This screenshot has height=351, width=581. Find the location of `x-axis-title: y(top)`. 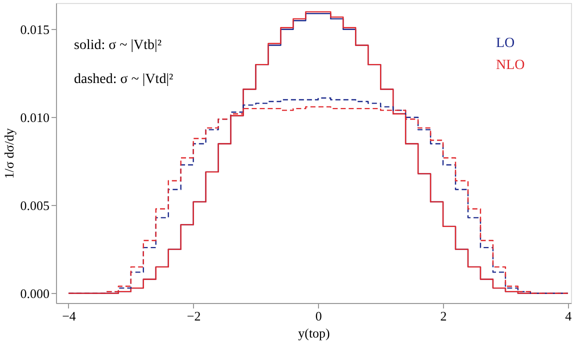

x-axis-title: y(top) is located at coordinates (314, 333).